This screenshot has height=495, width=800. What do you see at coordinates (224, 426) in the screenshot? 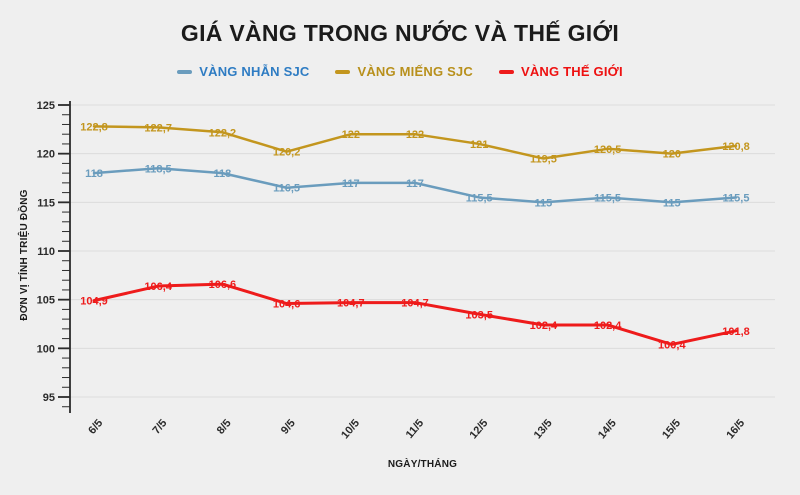
I see `x-axis-tick-label: 8/5` at bounding box center [224, 426].